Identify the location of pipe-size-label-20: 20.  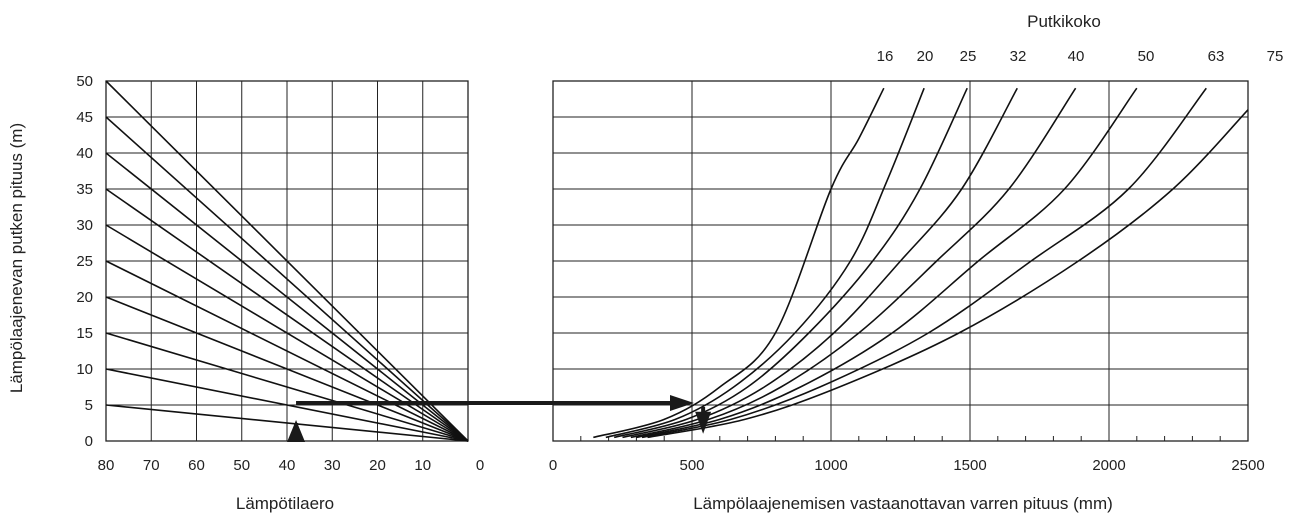
(925, 56).